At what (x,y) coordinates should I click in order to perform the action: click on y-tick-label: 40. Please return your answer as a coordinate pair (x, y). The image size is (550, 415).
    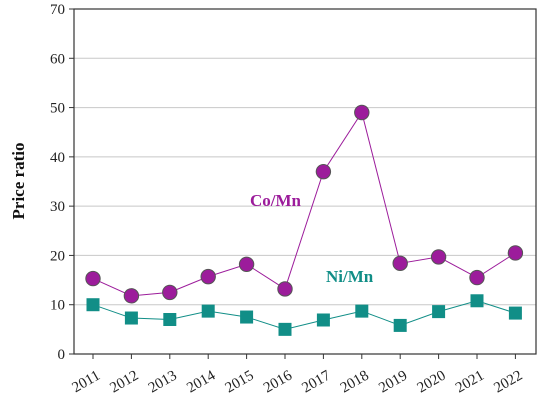
    Looking at the image, I should click on (57, 158).